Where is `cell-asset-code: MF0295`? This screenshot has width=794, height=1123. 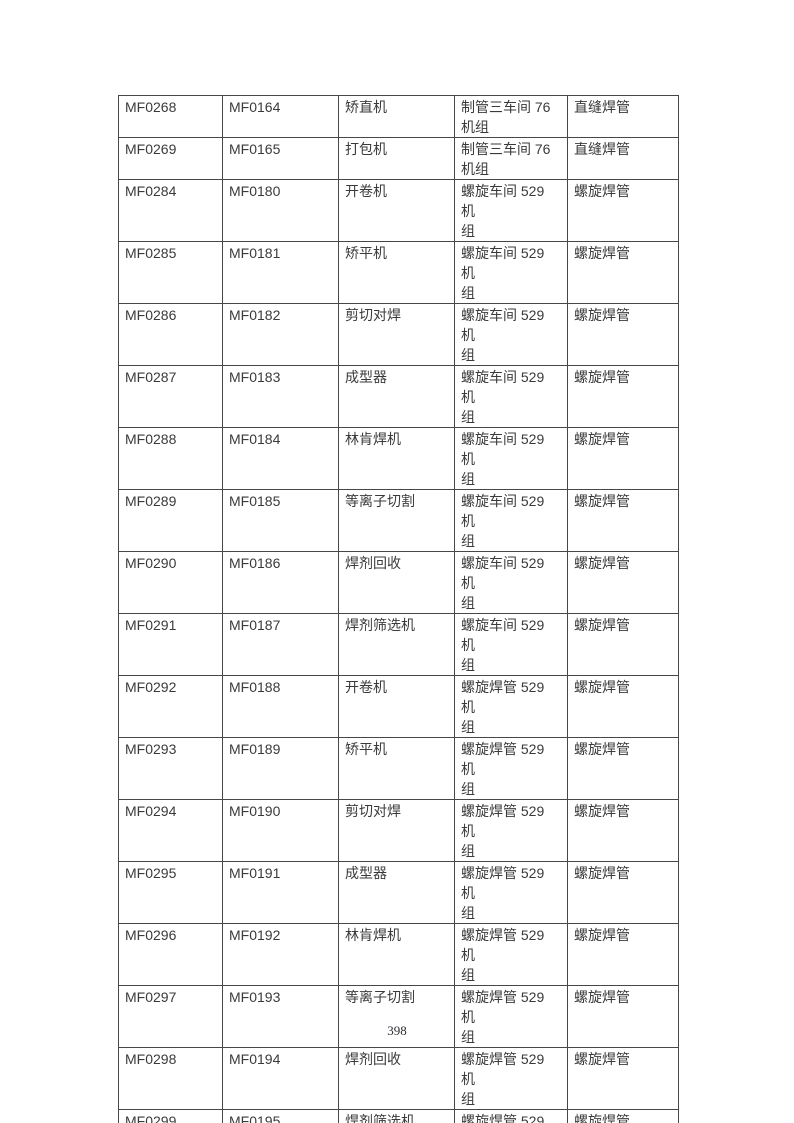 cell-asset-code: MF0295 is located at coordinates (170, 892).